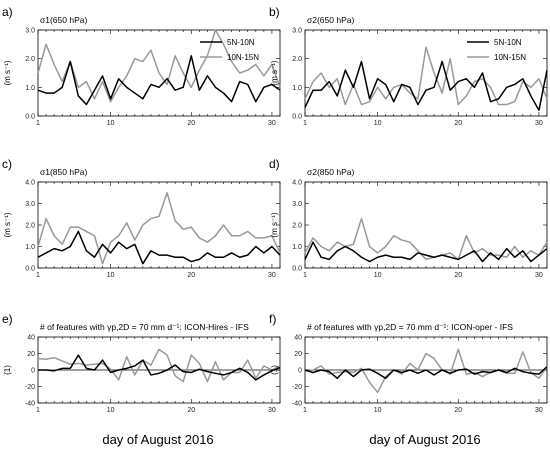 The width and height of the screenshot is (550, 453). What do you see at coordinates (159, 247) in the screenshot?
I see `panel-c-series-line-black` at bounding box center [159, 247].